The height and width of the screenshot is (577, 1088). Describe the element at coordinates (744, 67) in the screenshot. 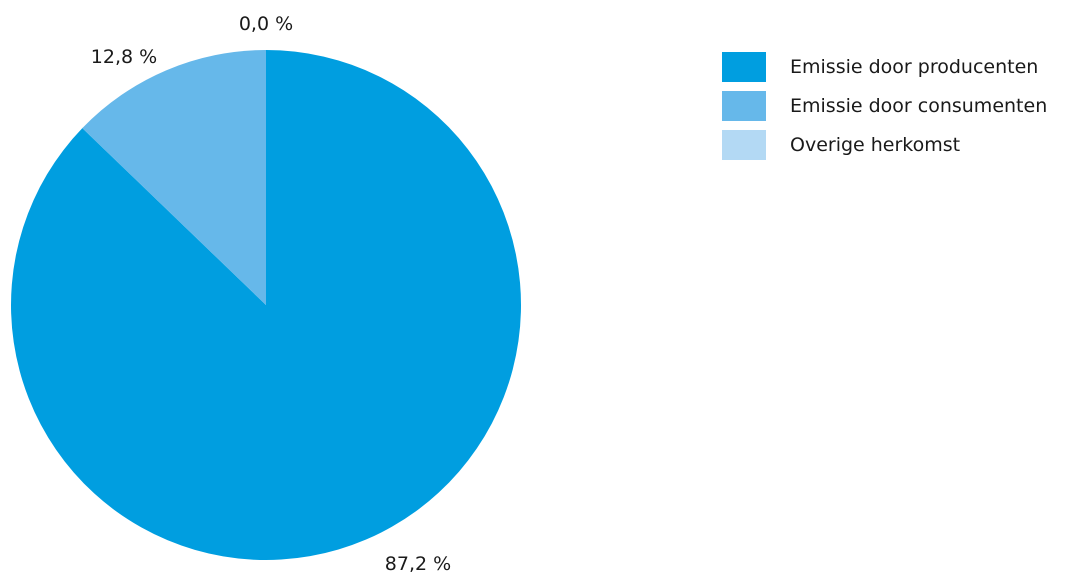

I see `legend-swatch-producenten` at that location.